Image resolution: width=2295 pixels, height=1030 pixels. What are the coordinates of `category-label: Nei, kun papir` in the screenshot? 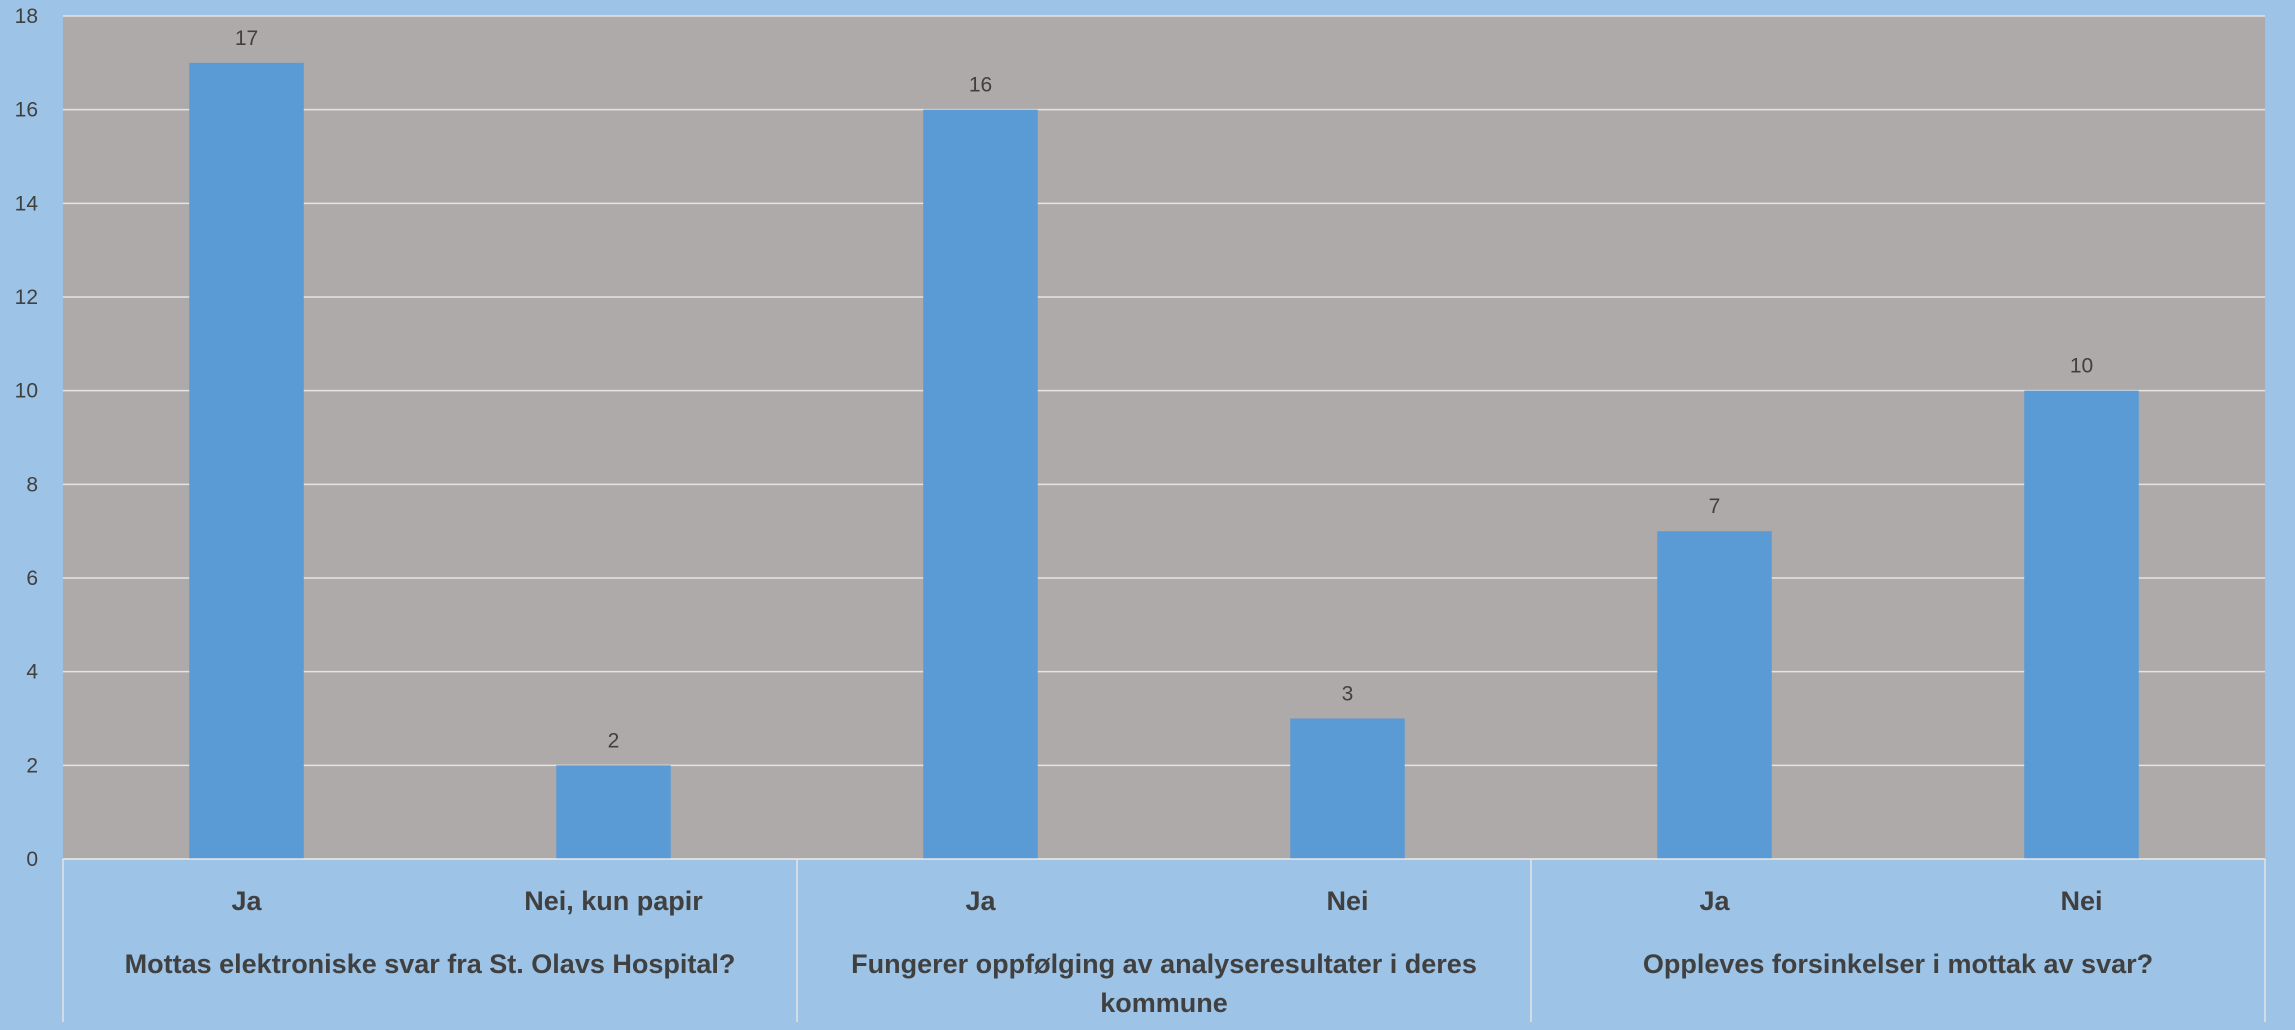 It's located at (613, 901).